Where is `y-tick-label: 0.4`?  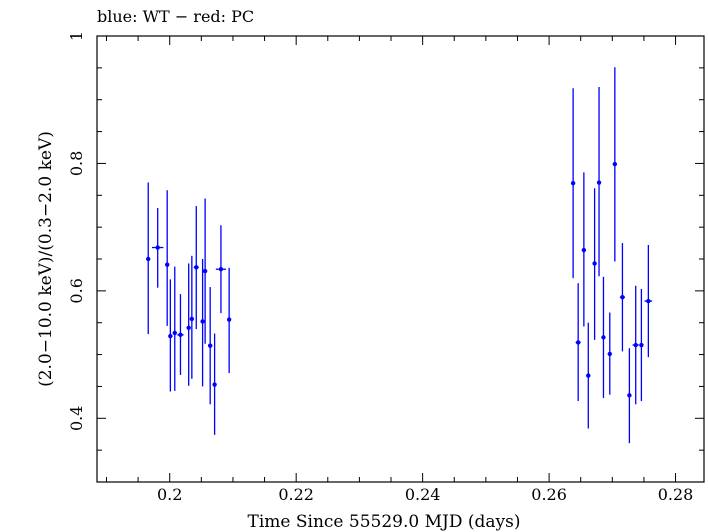
y-tick-label: 0.4 is located at coordinates (76, 418).